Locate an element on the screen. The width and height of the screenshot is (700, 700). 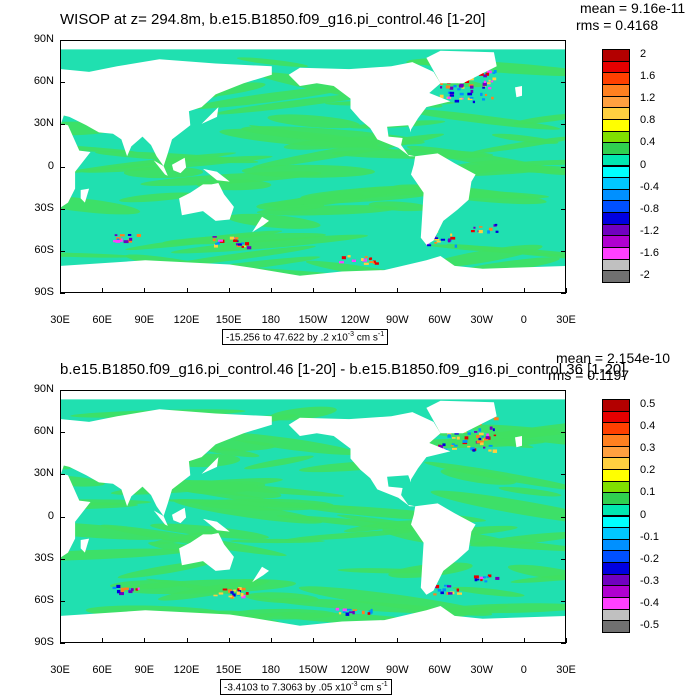
y-tick-label: 60S is located at coordinates (44, 599).